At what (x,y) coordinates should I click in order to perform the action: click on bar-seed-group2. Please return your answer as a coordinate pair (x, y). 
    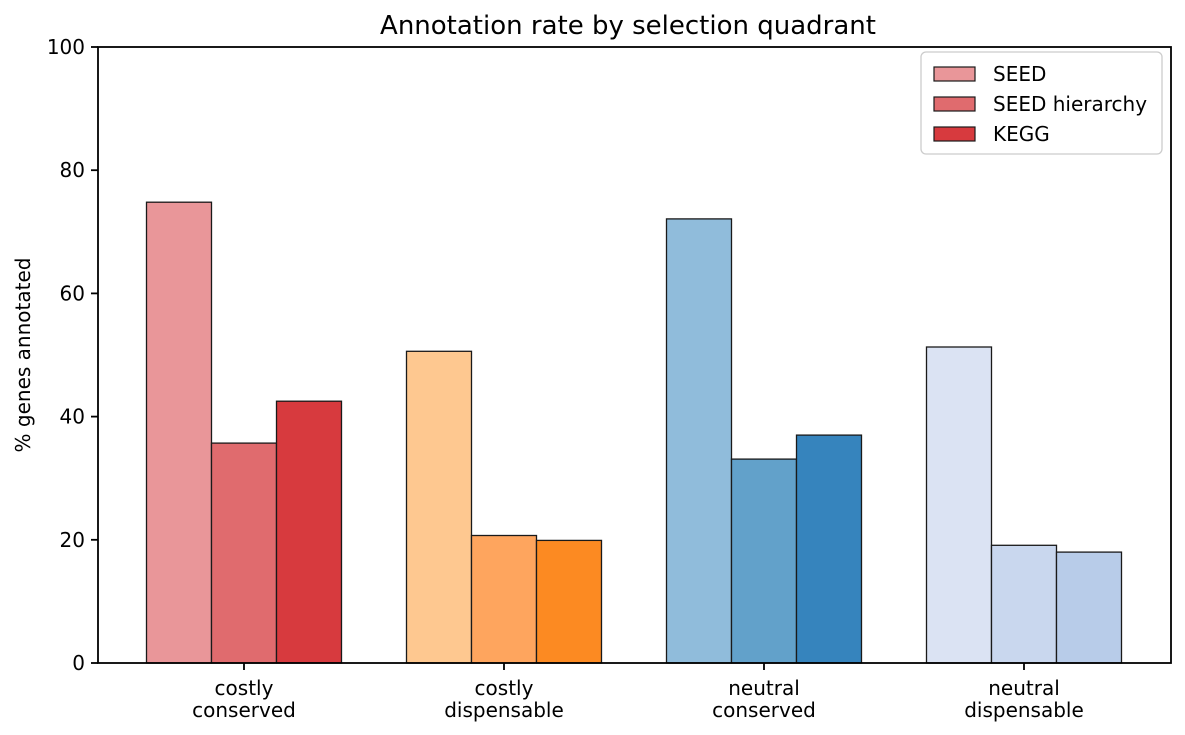
    Looking at the image, I should click on (439, 507).